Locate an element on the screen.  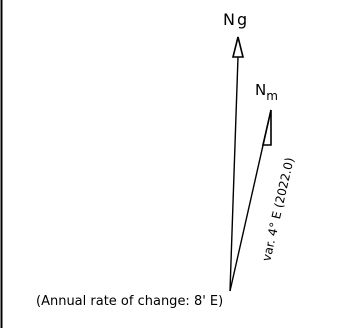
magnetic-north-arrow is located at coordinates (250, 200).